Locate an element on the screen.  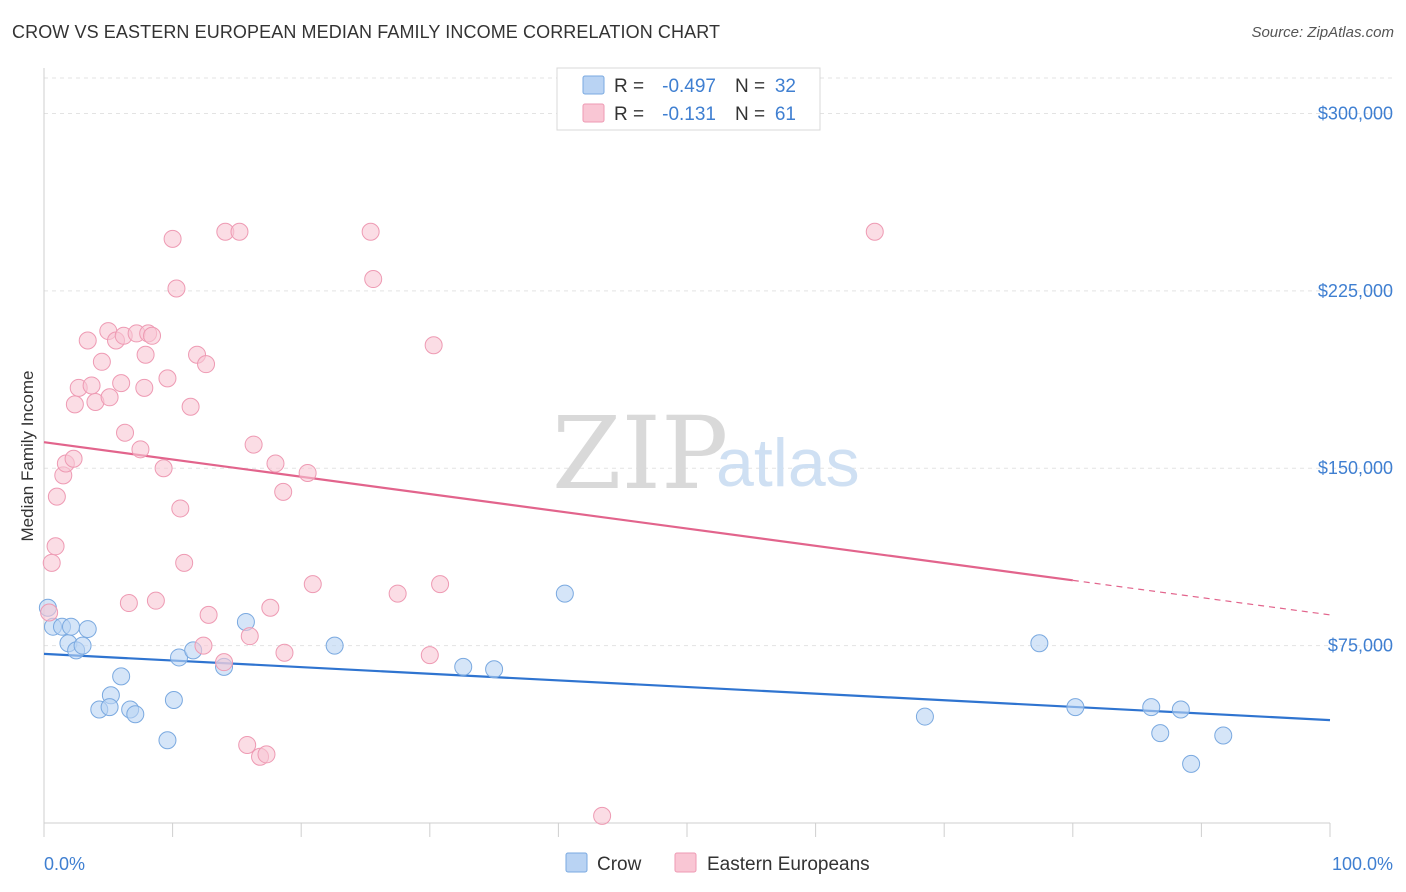
crow-n-label: N = is located at coordinates (750, 86).